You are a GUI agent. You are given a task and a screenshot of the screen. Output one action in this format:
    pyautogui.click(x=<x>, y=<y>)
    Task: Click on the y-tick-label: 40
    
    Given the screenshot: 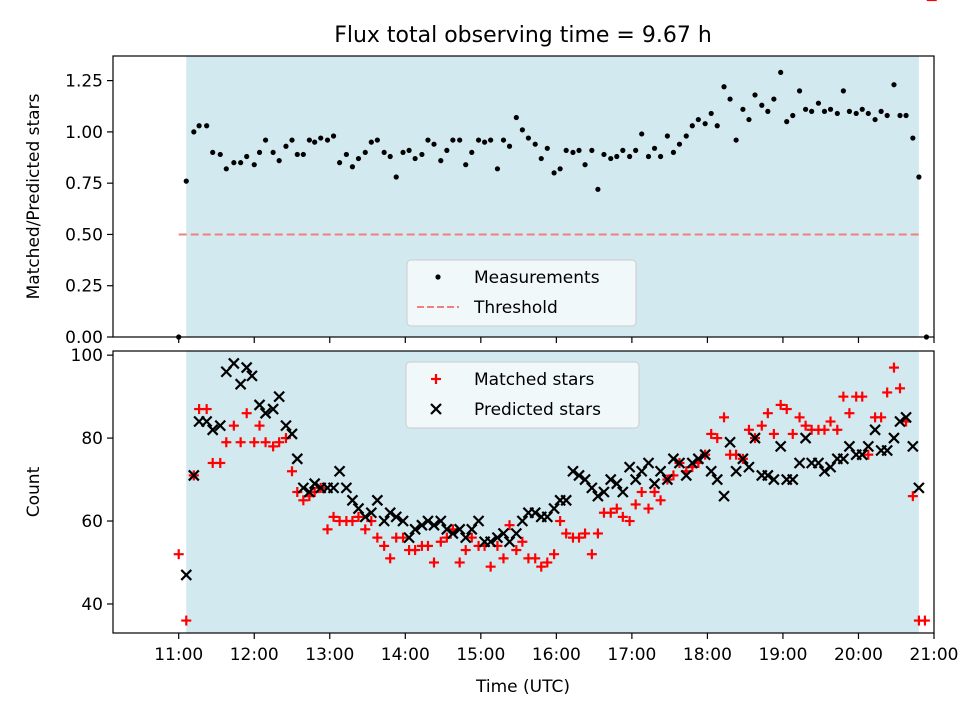 What is the action you would take?
    pyautogui.click(x=92, y=605)
    